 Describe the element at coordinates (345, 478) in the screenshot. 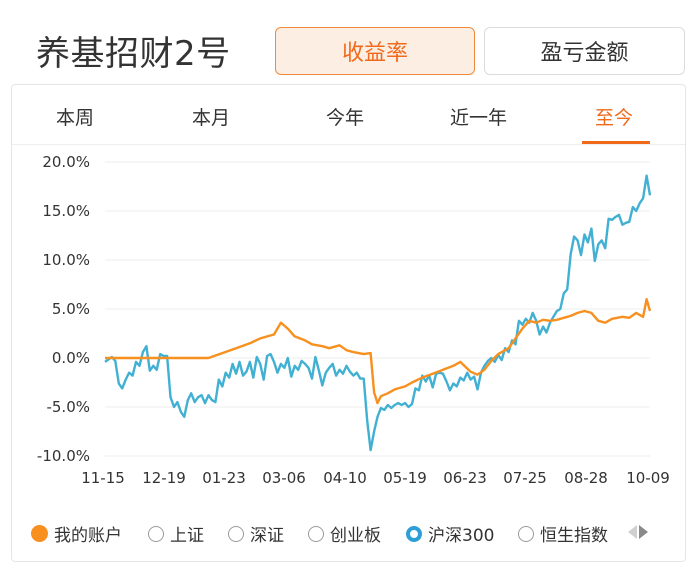

I see `x-tick-label: 04-10` at that location.